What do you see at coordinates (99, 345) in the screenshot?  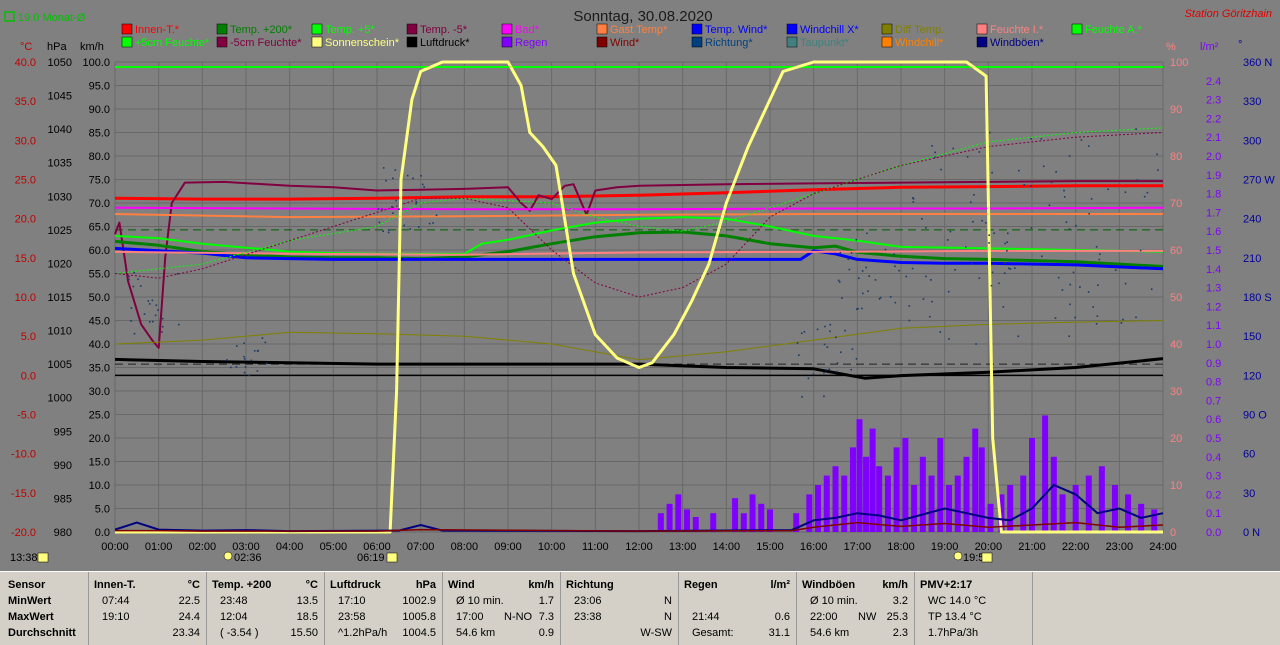 I see `wind-tick-12: 40.0` at bounding box center [99, 345].